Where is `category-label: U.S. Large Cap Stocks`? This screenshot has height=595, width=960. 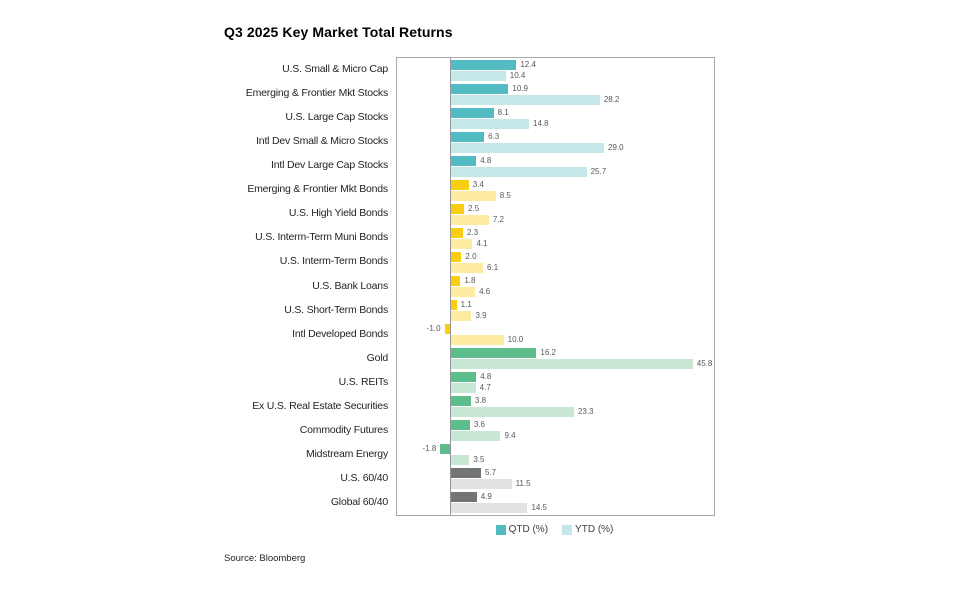 category-label: U.S. Large Cap Stocks is located at coordinates (336, 117).